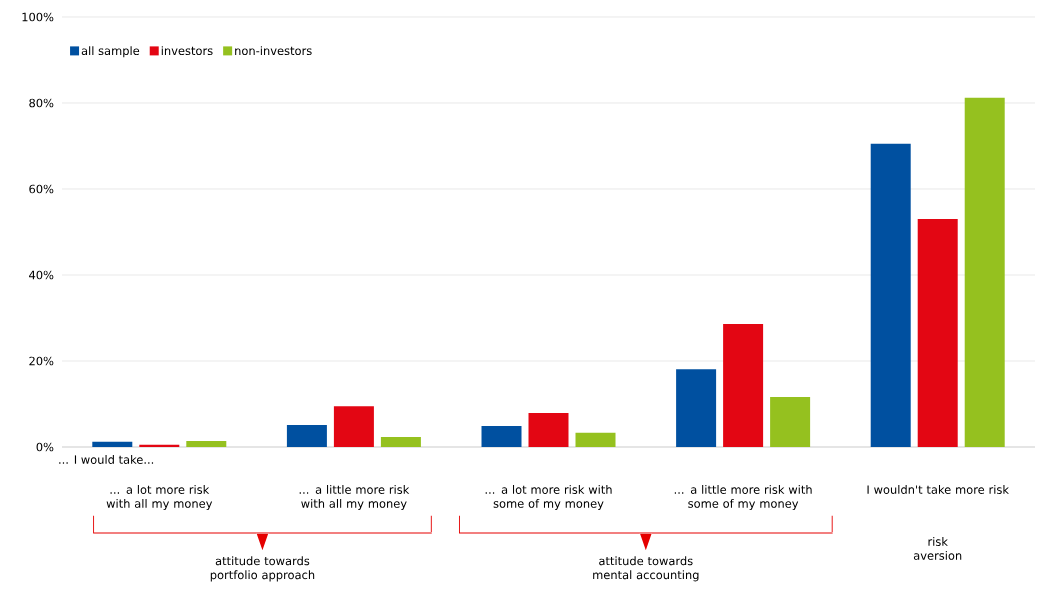 This screenshot has height=596, width=1043. What do you see at coordinates (938, 489) in the screenshot?
I see `x-tick-label: I wouldn't take more risk` at bounding box center [938, 489].